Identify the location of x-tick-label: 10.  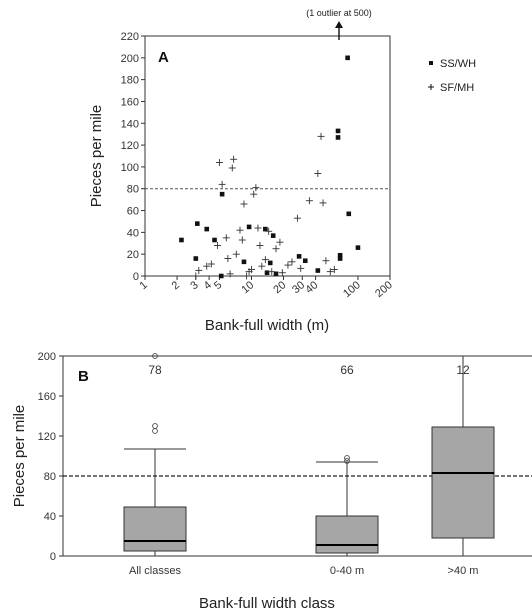
(247, 287).